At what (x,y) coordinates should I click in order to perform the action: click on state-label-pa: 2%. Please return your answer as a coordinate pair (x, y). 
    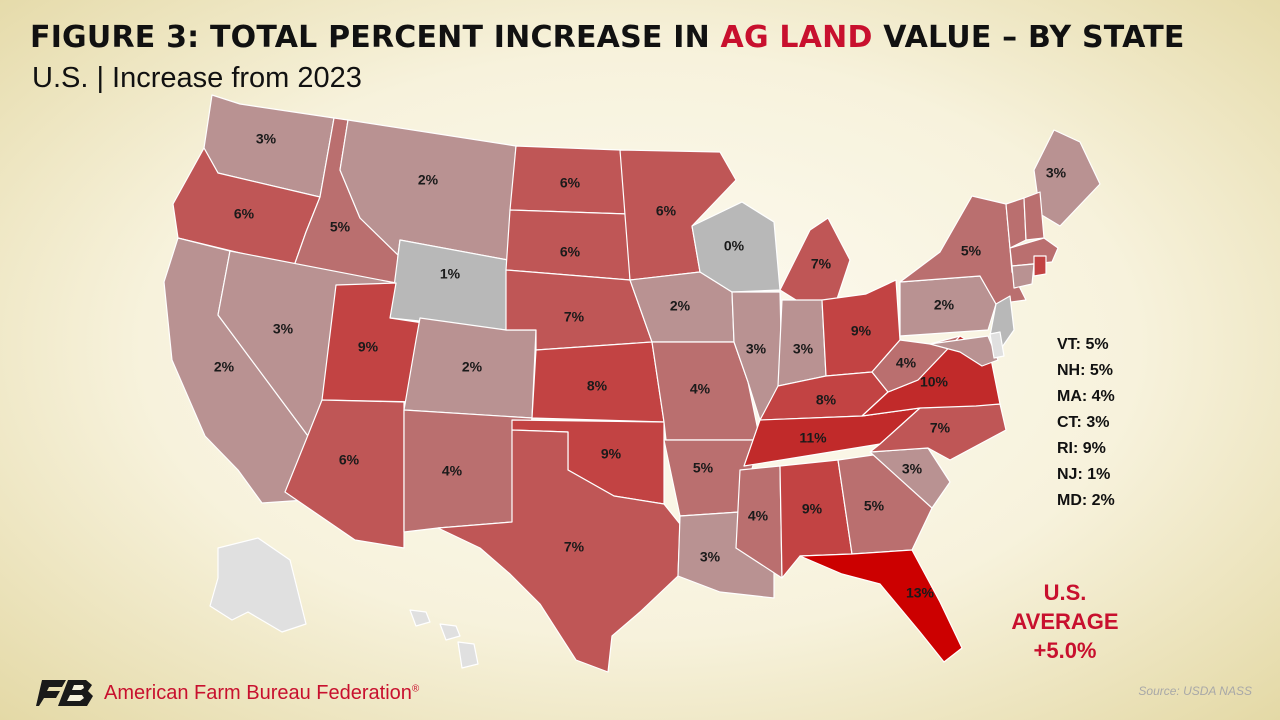
    Looking at the image, I should click on (944, 305).